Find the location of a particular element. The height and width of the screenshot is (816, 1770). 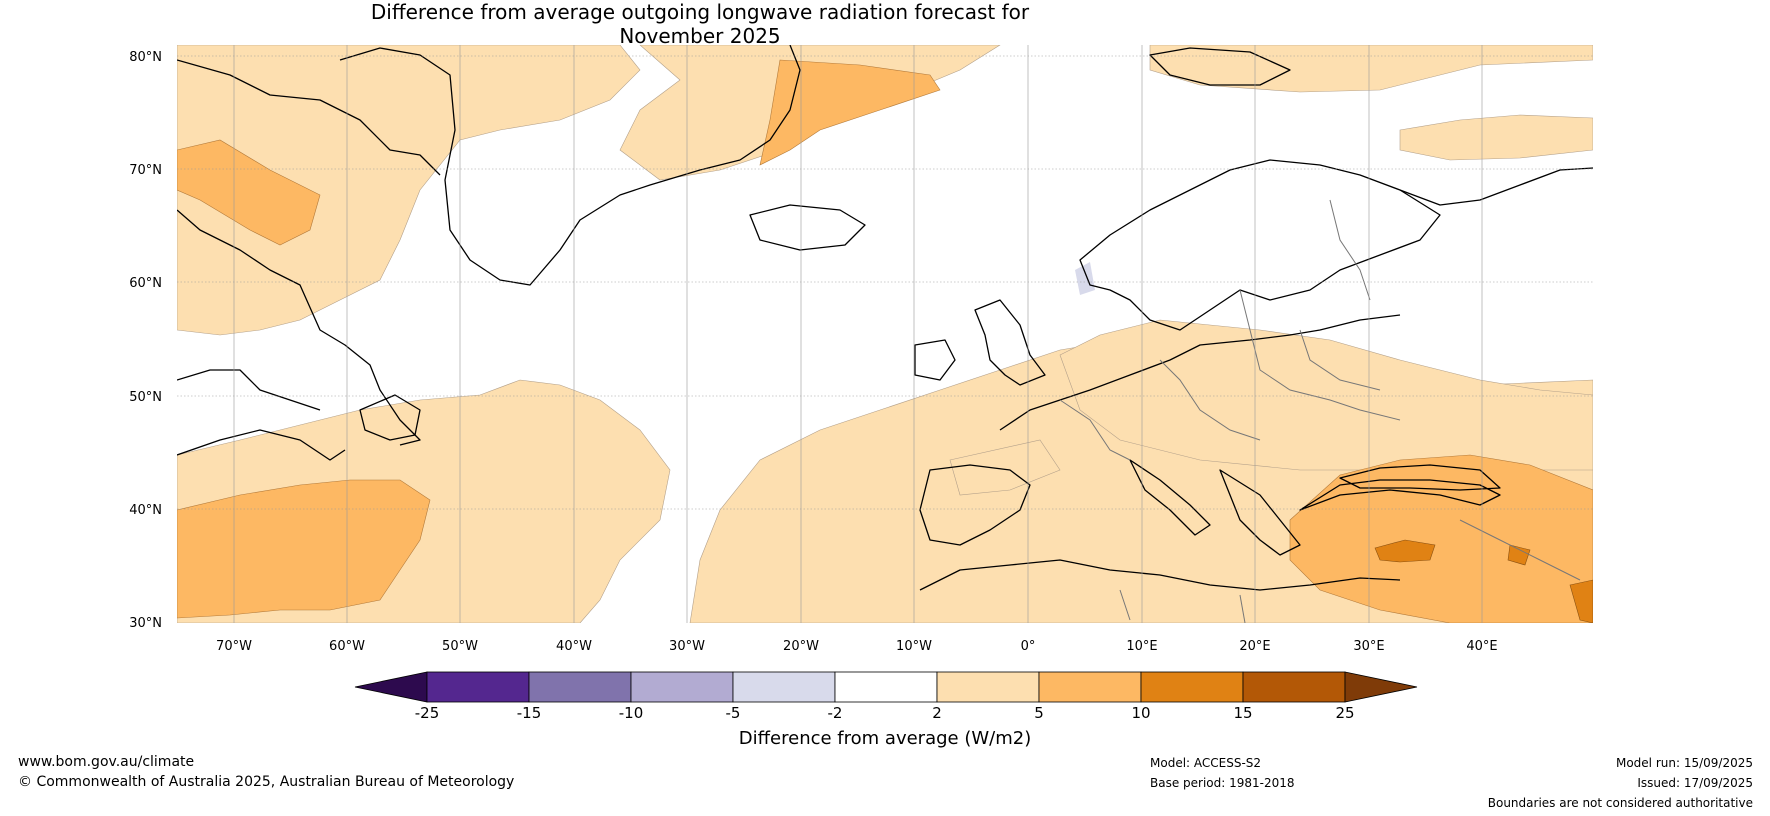

iberia-coastline is located at coordinates (975, 505).